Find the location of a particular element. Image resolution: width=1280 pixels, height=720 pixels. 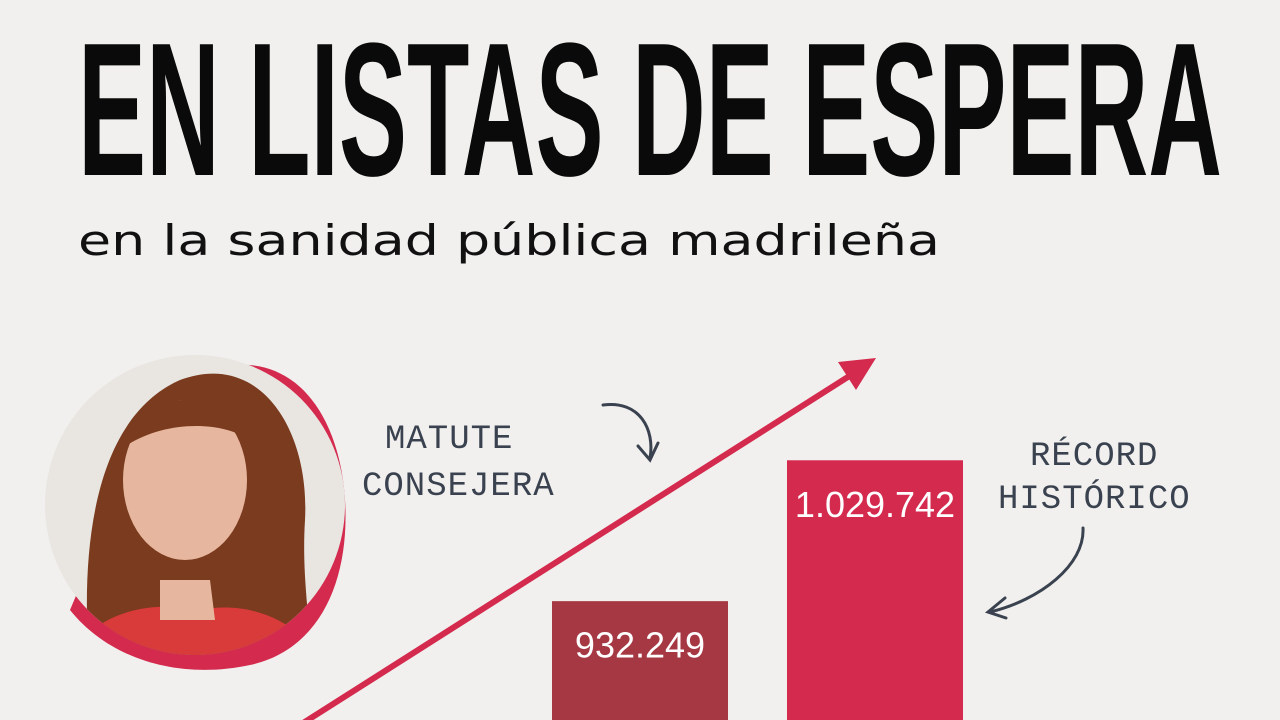

subtitle: en la sanidad pública madrileña is located at coordinates (509, 240).